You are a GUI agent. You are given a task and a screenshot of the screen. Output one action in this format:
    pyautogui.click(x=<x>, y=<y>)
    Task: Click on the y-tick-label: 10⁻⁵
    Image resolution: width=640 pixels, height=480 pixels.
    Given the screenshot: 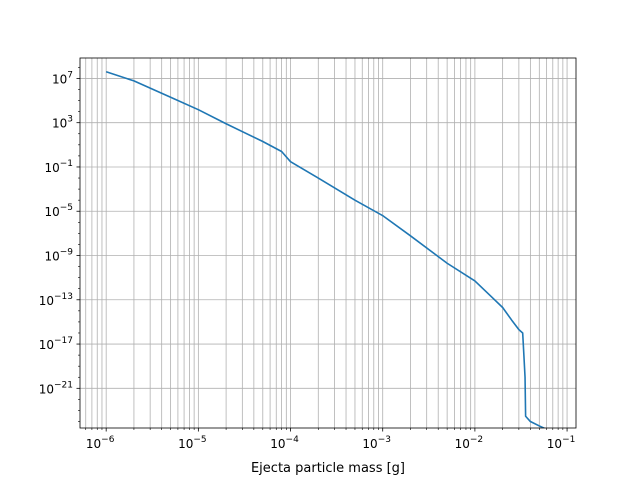 What is the action you would take?
    pyautogui.click(x=58, y=211)
    